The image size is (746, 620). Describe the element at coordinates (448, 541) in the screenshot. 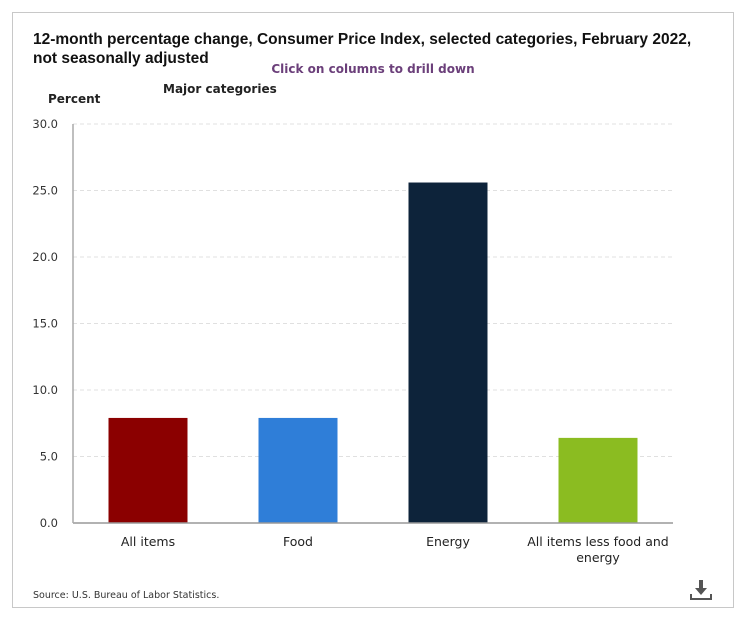

I see `x-tick-label: Energy` at that location.